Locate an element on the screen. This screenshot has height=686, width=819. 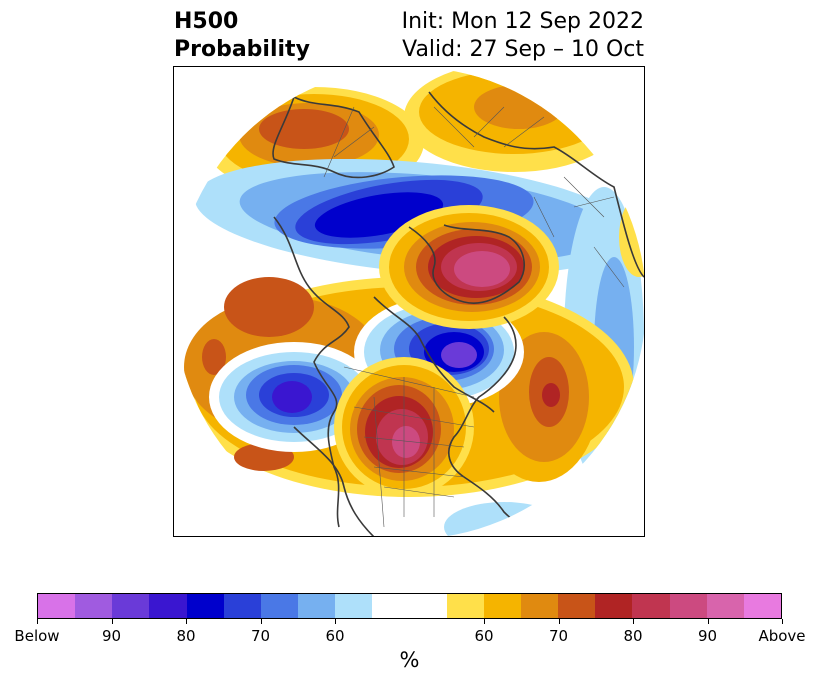
anomaly-above-europe is located at coordinates (514, 119).